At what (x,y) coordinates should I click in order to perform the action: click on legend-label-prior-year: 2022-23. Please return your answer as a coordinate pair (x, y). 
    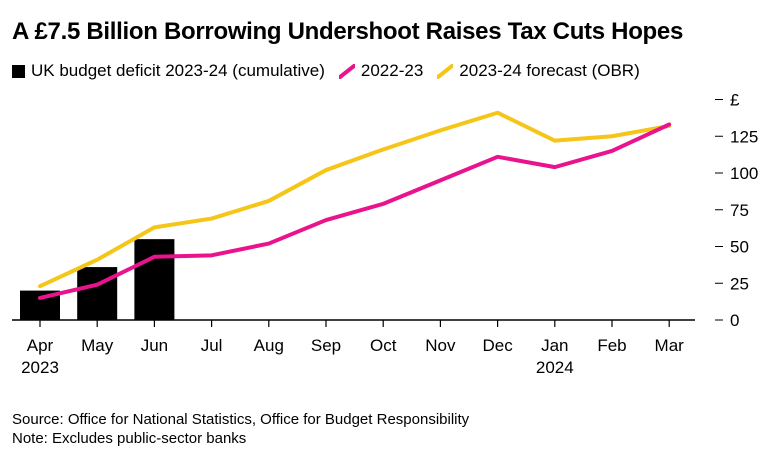
    Looking at the image, I should click on (392, 70).